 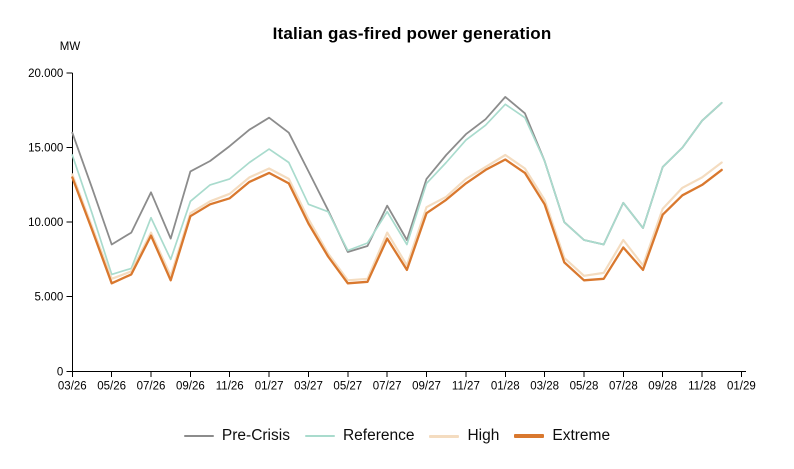 What do you see at coordinates (662, 386) in the screenshot?
I see `x-tick-label: 09/28` at bounding box center [662, 386].